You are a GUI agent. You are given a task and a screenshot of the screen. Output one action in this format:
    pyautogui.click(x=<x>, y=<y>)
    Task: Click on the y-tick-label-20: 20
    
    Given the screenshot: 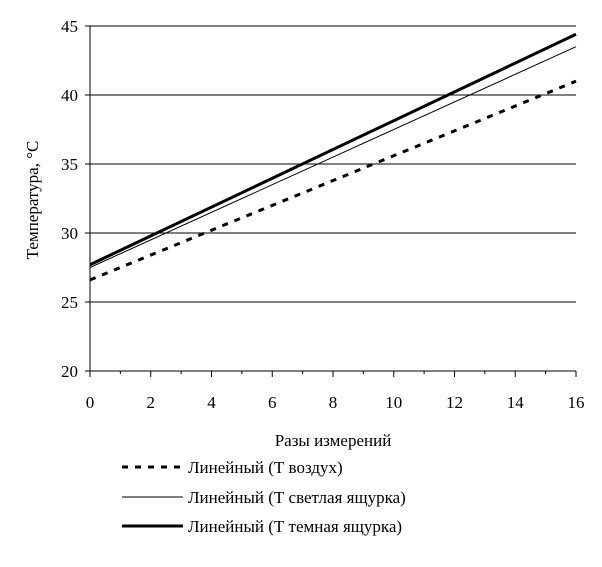 What is the action you would take?
    pyautogui.click(x=69, y=371)
    